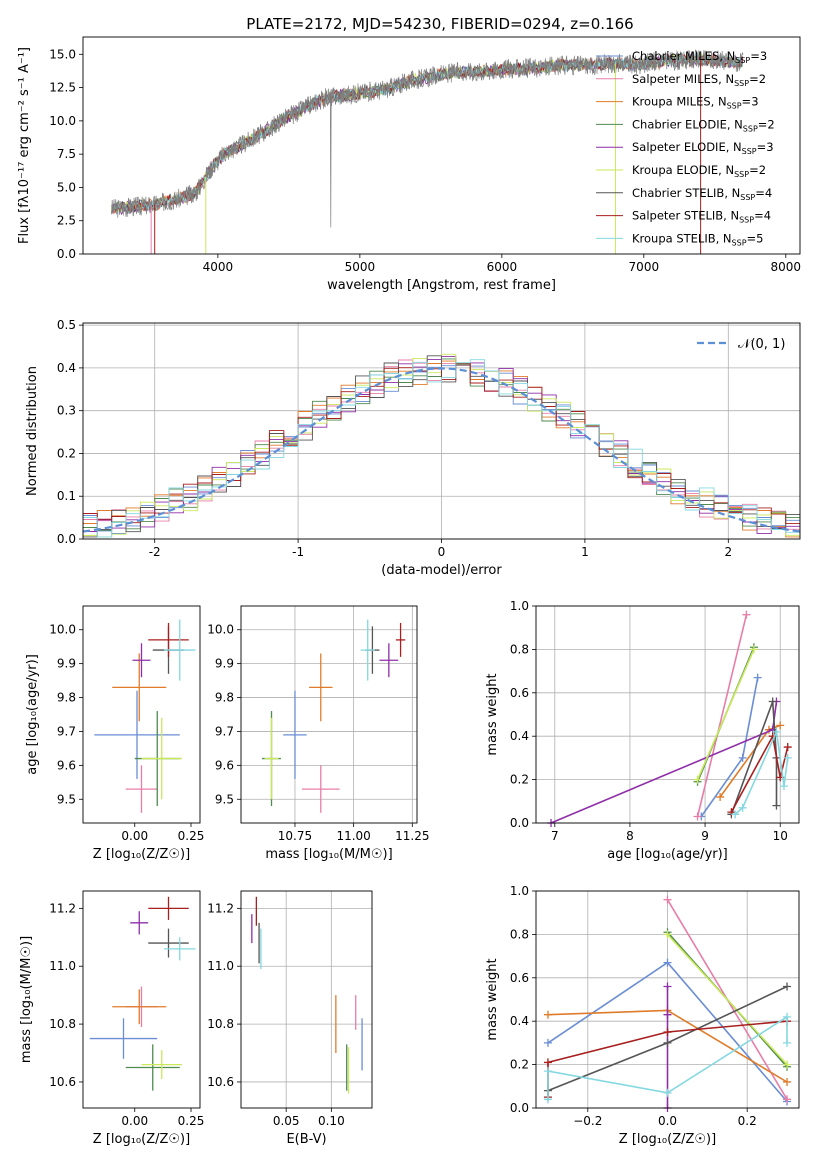 This screenshot has height=1170, width=819. Describe the element at coordinates (328, 854) in the screenshot. I see `age-vs-mass-xlabel: mass [log₁₀(M/M☉)]` at that location.